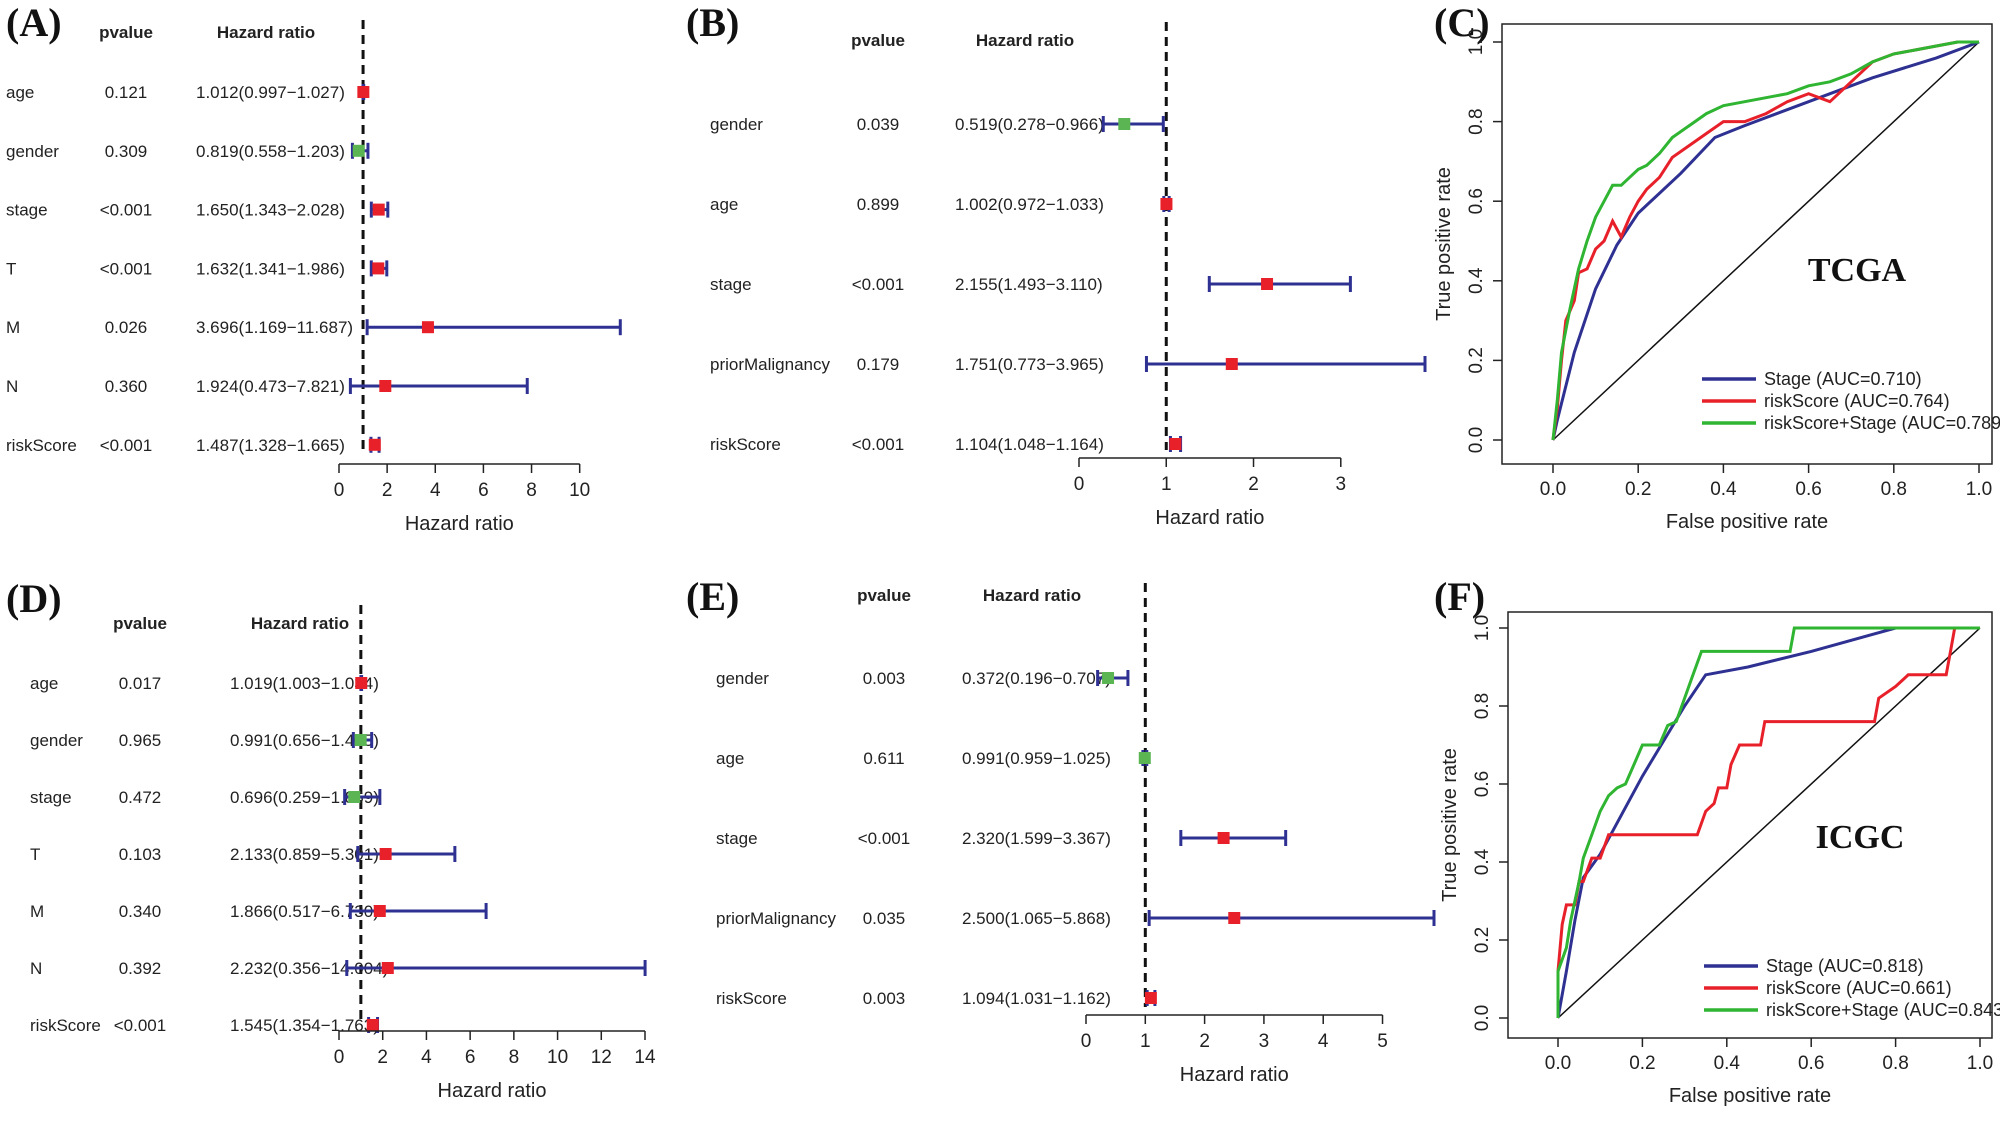 This screenshot has height=1121, width=2000. What do you see at coordinates (884, 998) in the screenshot?
I see `pvalue-cell: 0.003` at bounding box center [884, 998].